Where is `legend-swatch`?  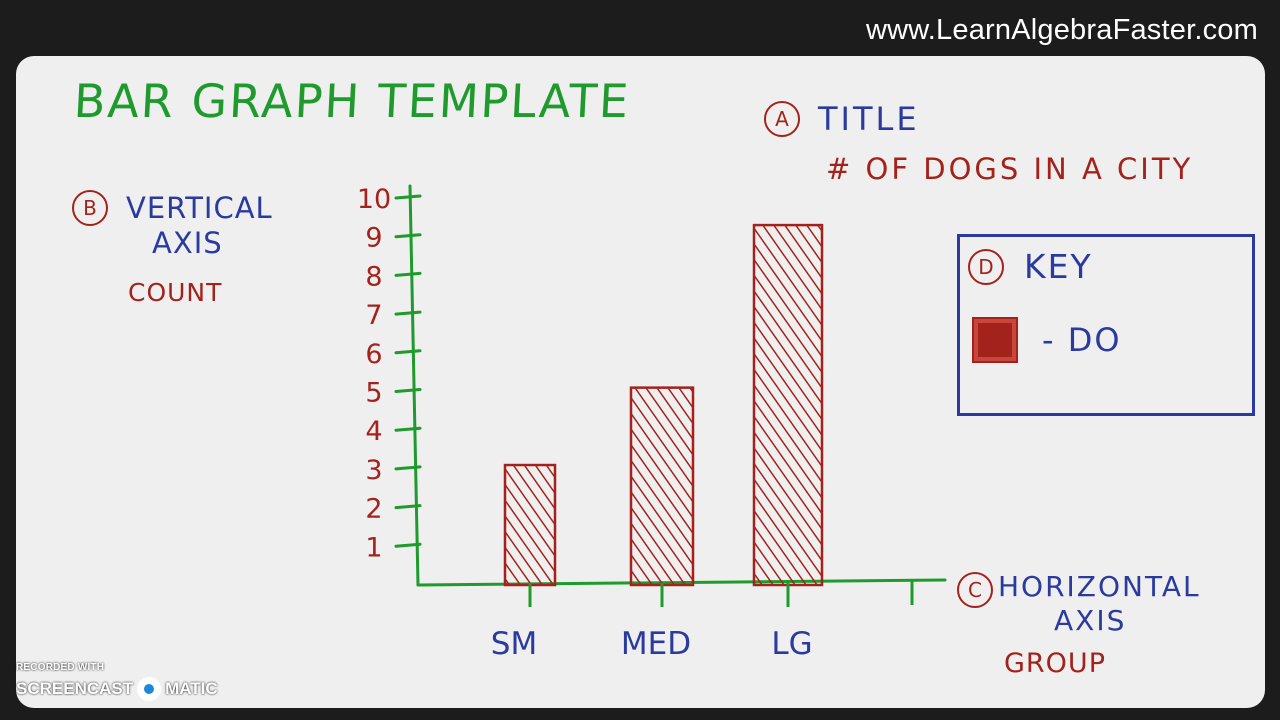
legend-swatch is located at coordinates (995, 340).